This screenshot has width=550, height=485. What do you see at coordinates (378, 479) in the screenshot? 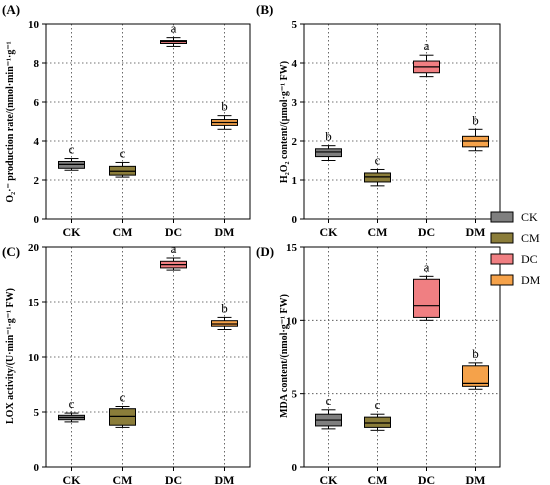
I see `panel-d-xtick-label: CM` at bounding box center [378, 479].